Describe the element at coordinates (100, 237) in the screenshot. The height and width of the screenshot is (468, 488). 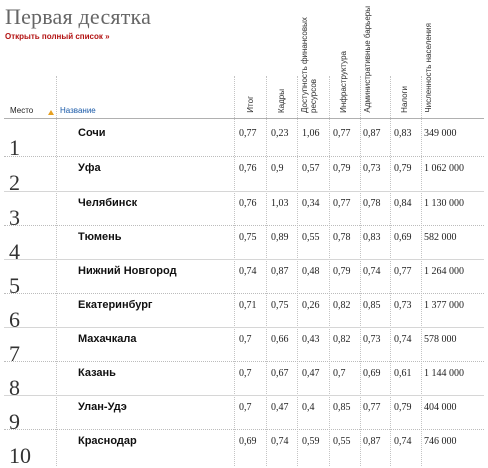
I see `city-name: Тюмень` at that location.